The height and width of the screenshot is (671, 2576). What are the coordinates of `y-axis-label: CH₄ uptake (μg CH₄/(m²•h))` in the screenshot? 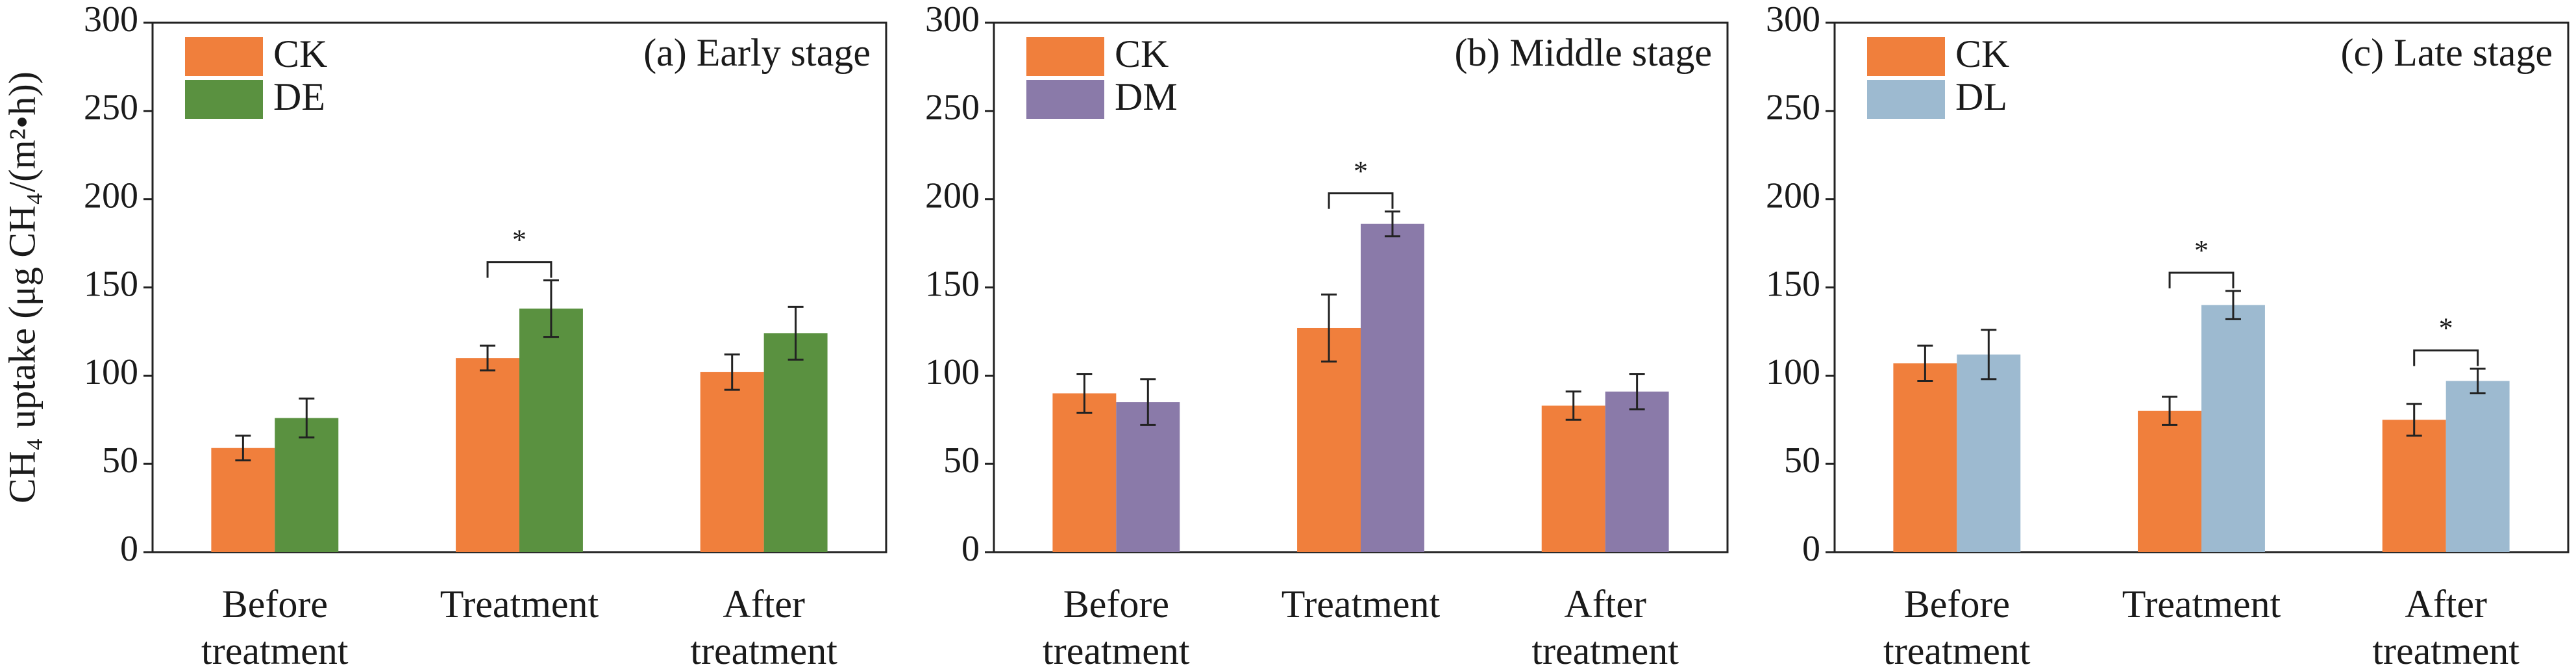 It's located at (22, 287).